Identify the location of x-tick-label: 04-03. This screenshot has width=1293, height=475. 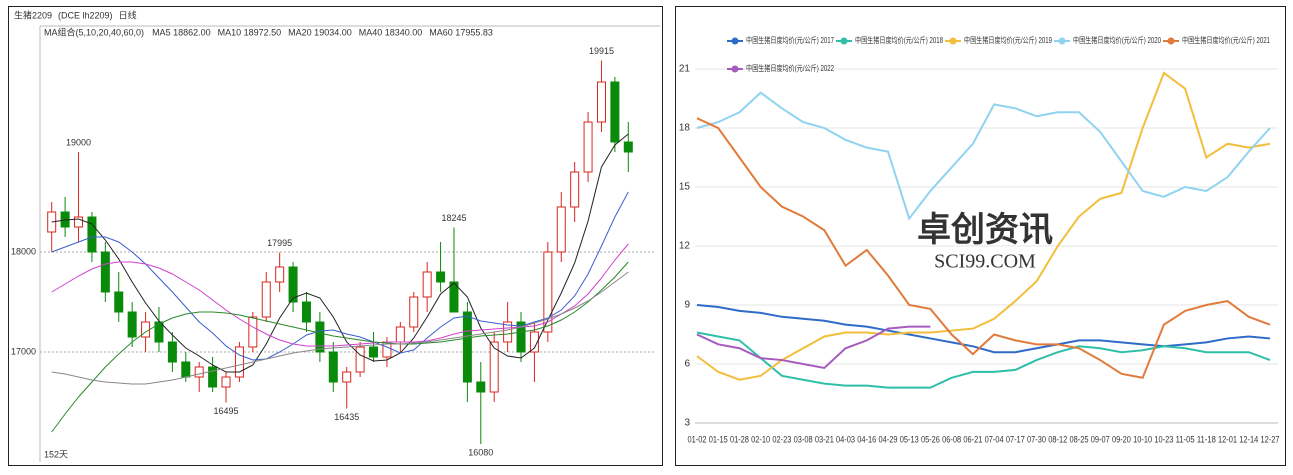
(845, 439).